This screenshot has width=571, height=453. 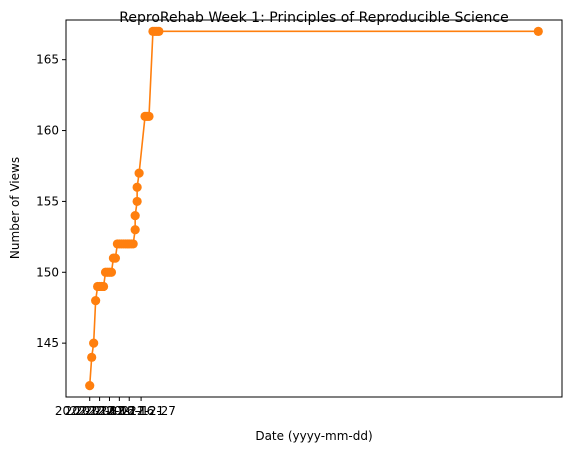 What do you see at coordinates (119, 411) in the screenshot?
I see `x-tick-label: 2022-12-16` at bounding box center [119, 411].